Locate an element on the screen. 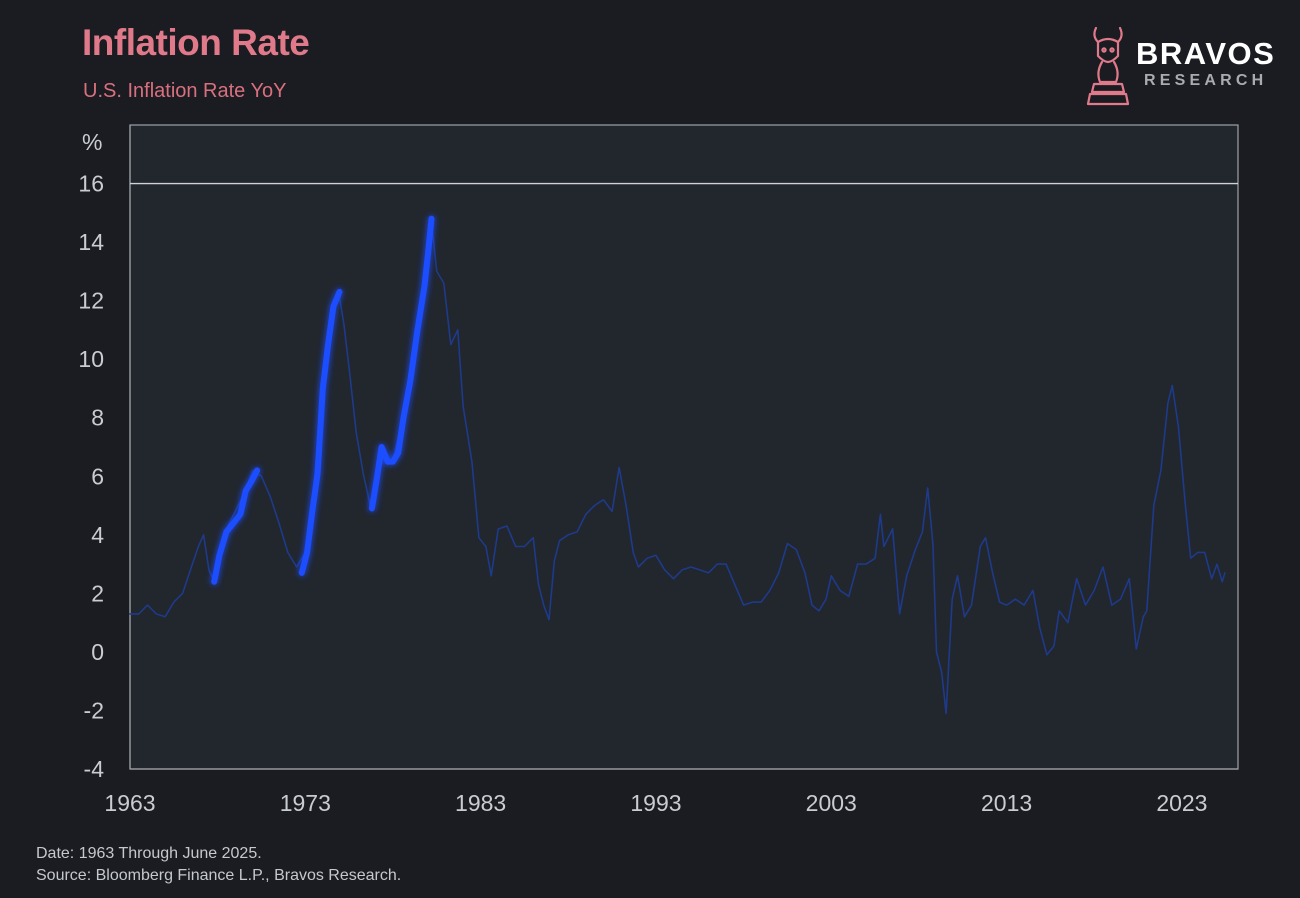 This screenshot has width=1300, height=898. y-tick-label: -2 is located at coordinates (94, 710).